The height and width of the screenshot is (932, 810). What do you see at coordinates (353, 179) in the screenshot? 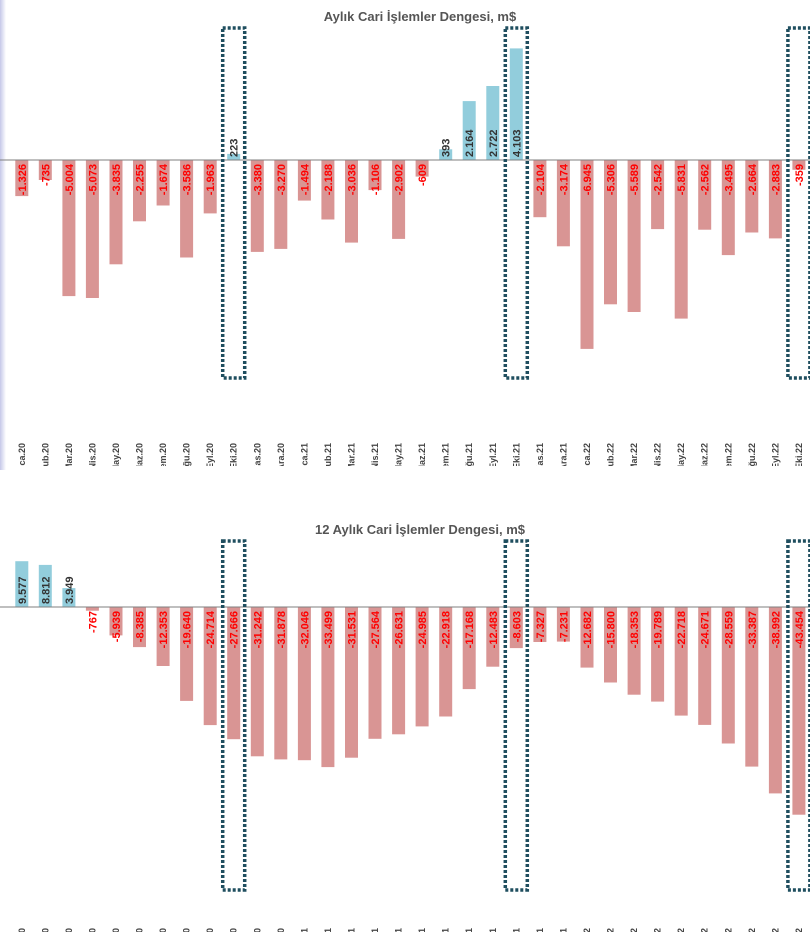
I see `data-label-Mar.21: -3.036` at bounding box center [353, 179].